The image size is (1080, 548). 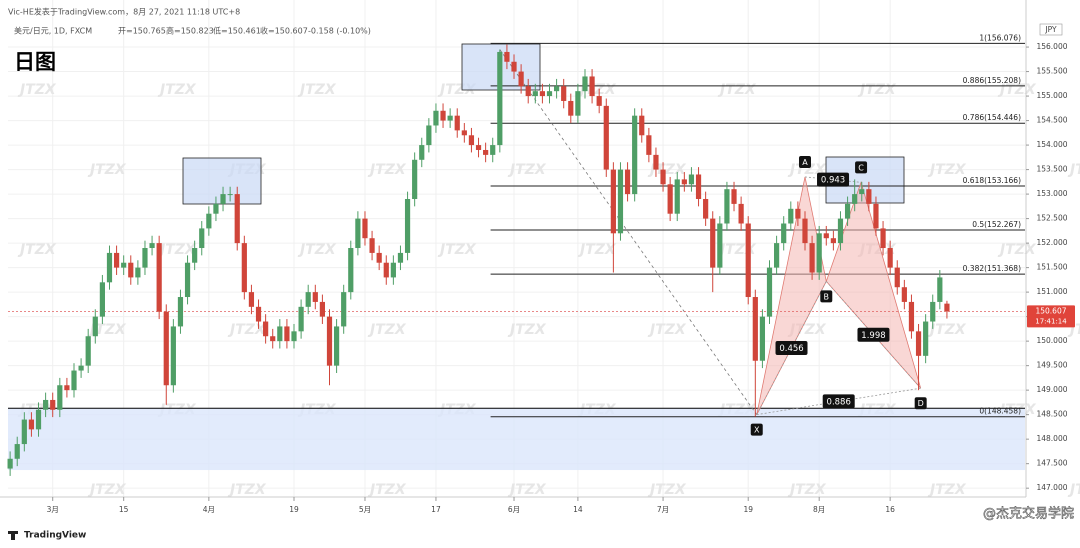 What do you see at coordinates (1051, 95) in the screenshot?
I see `y-tick-label: 155.000` at bounding box center [1051, 95].